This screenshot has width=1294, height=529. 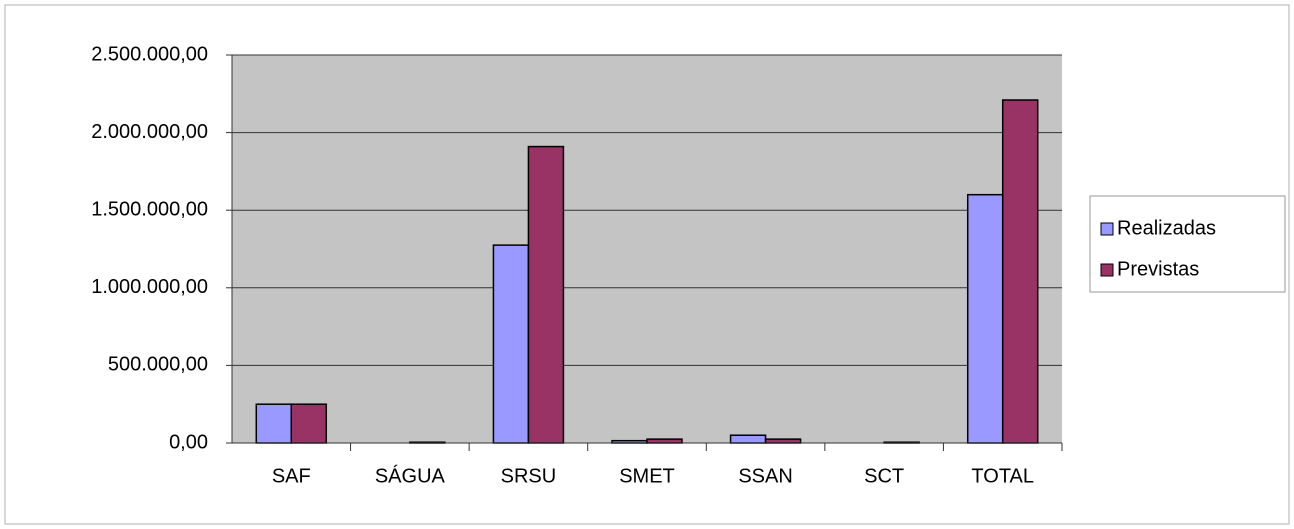 What do you see at coordinates (410, 475) in the screenshot?
I see `x-tick-label: SÁGUA` at bounding box center [410, 475].